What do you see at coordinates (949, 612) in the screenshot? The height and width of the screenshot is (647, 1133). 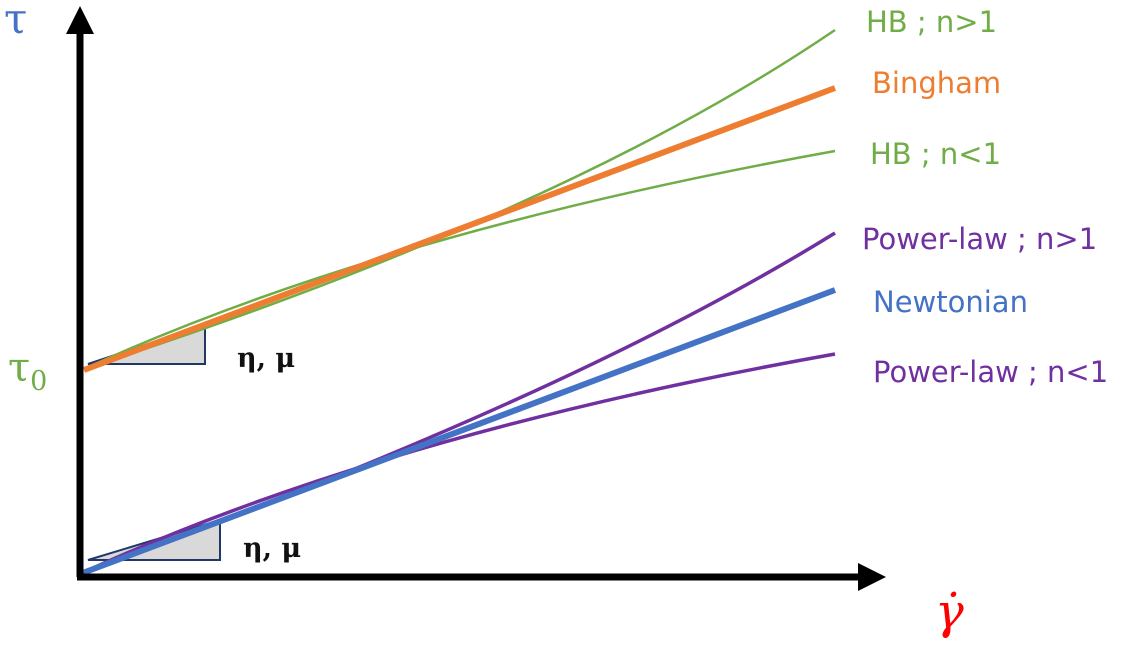 I see `x-axis-symbol: γ̇` at bounding box center [949, 612].